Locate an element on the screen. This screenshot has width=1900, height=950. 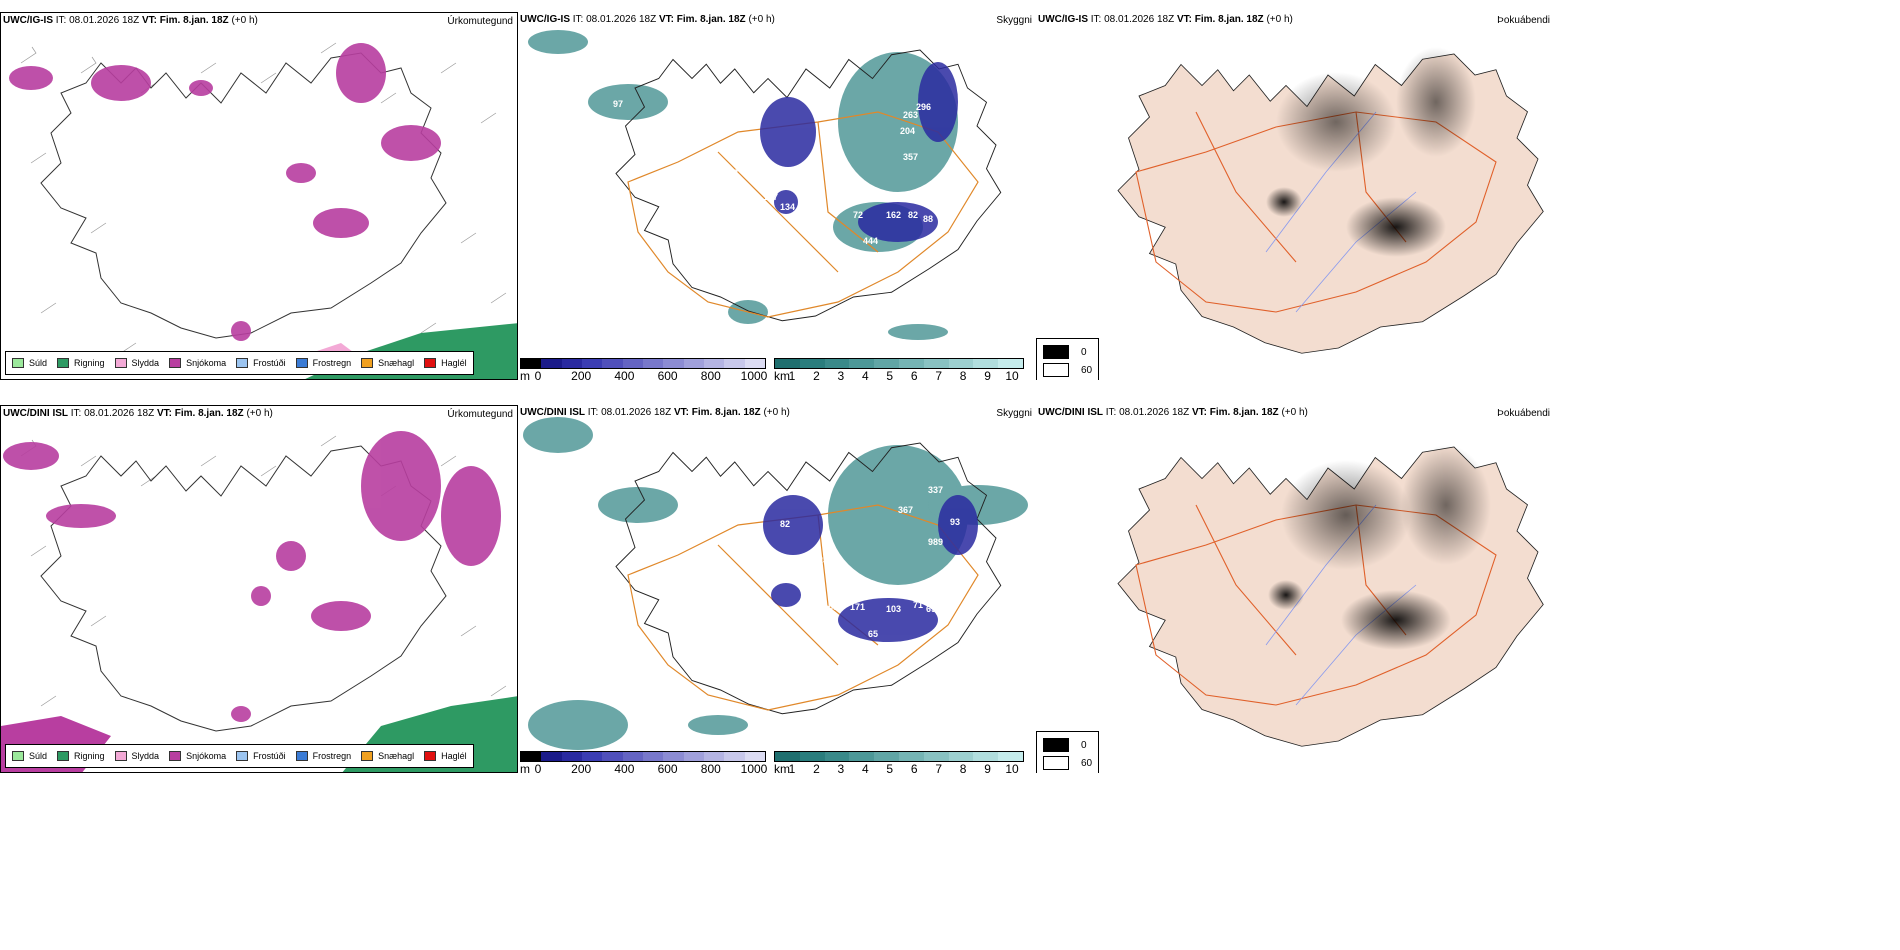
ceiling-label: 72 is located at coordinates (858, 215).